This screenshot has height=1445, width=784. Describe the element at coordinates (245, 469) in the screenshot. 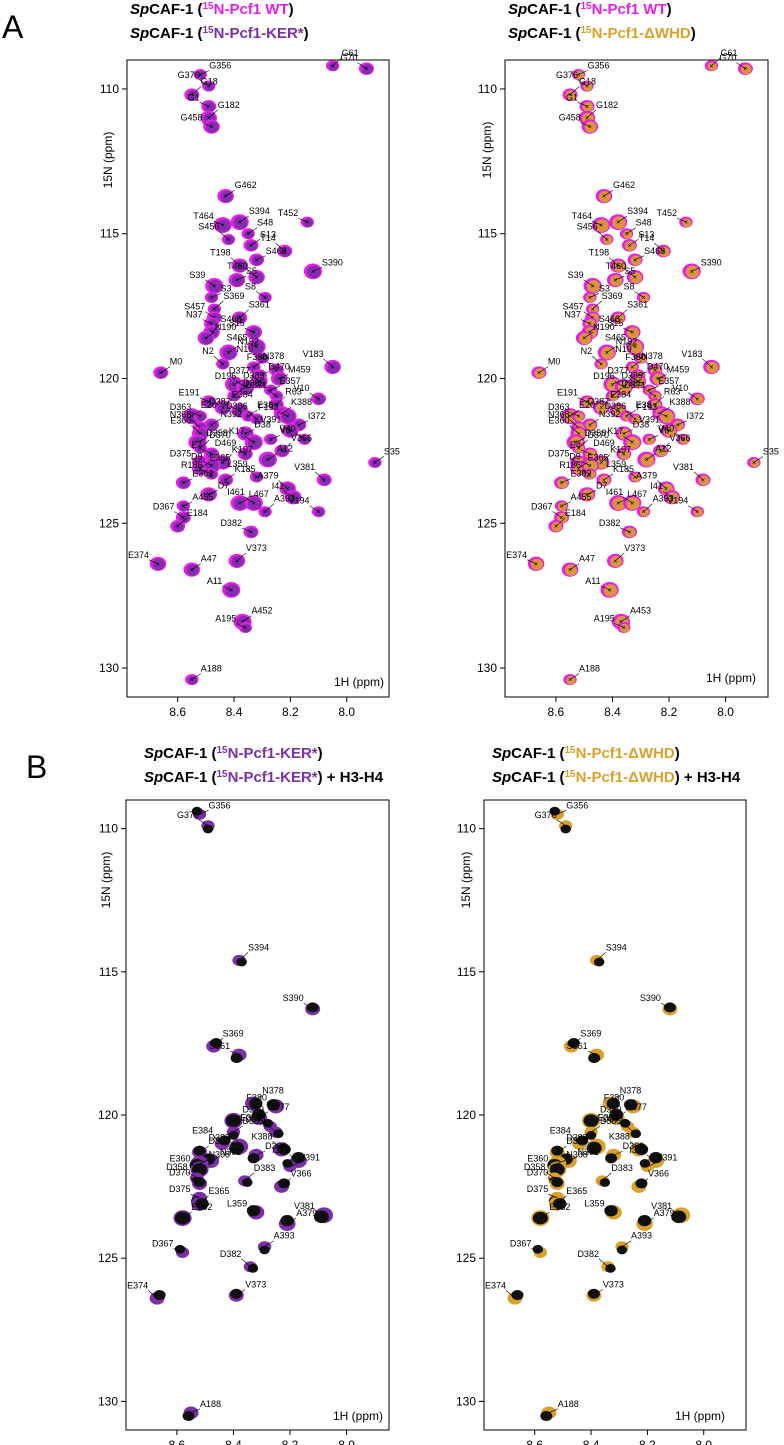

I see `peak-label: K185` at that location.